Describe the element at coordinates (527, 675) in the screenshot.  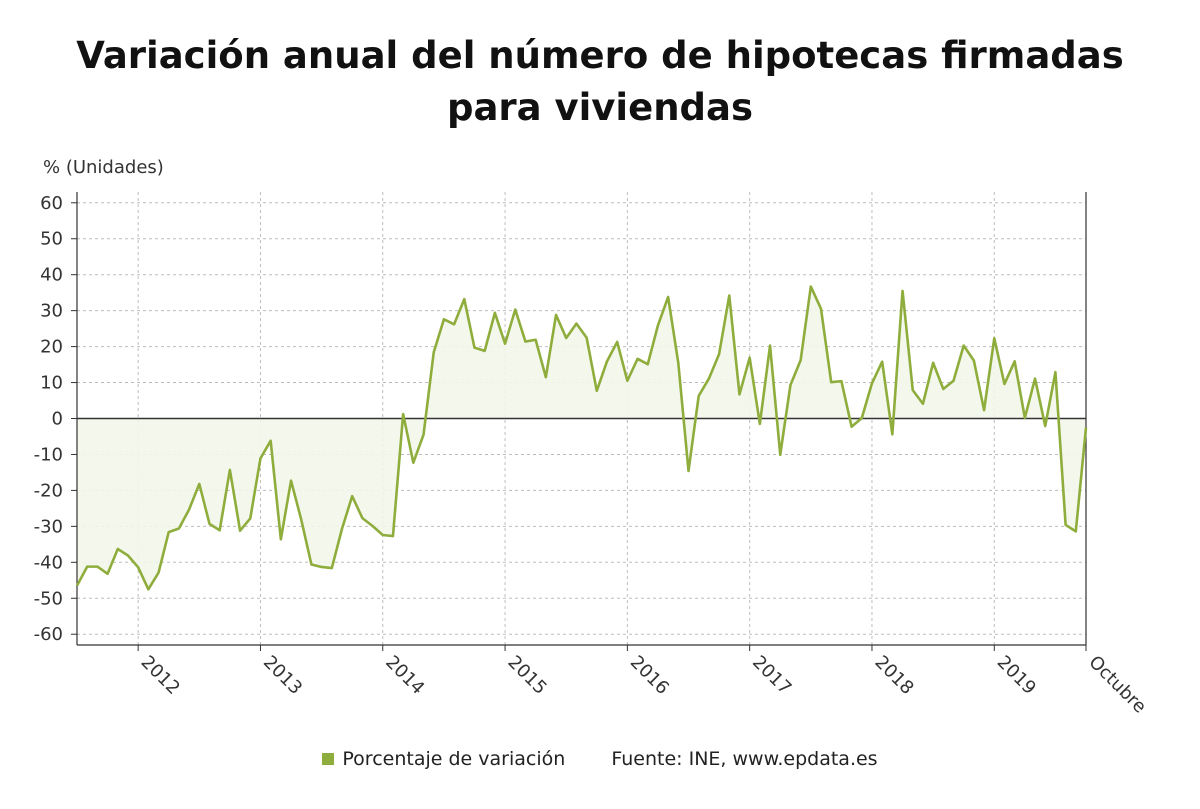
I see `x-tick-label: 2015` at that location.